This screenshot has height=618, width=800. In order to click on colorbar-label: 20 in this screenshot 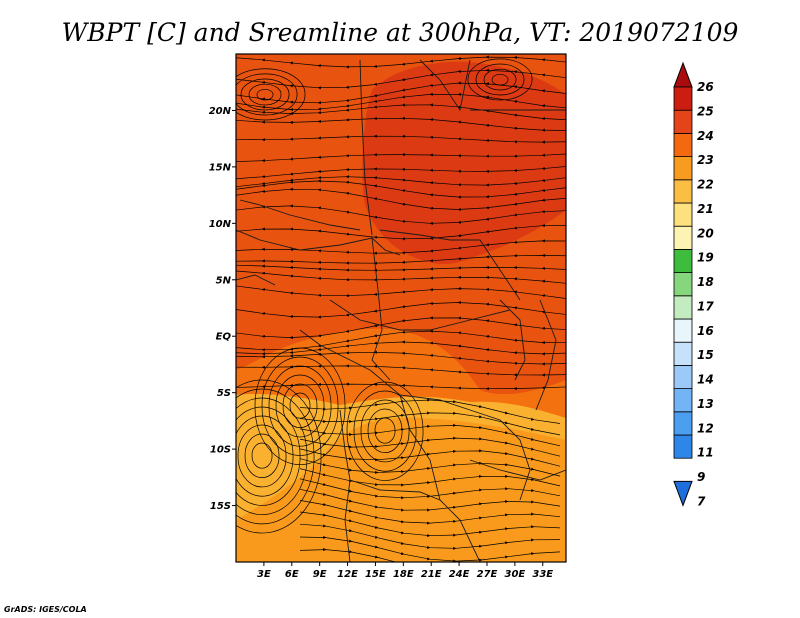, I will do `click(705, 233)`.